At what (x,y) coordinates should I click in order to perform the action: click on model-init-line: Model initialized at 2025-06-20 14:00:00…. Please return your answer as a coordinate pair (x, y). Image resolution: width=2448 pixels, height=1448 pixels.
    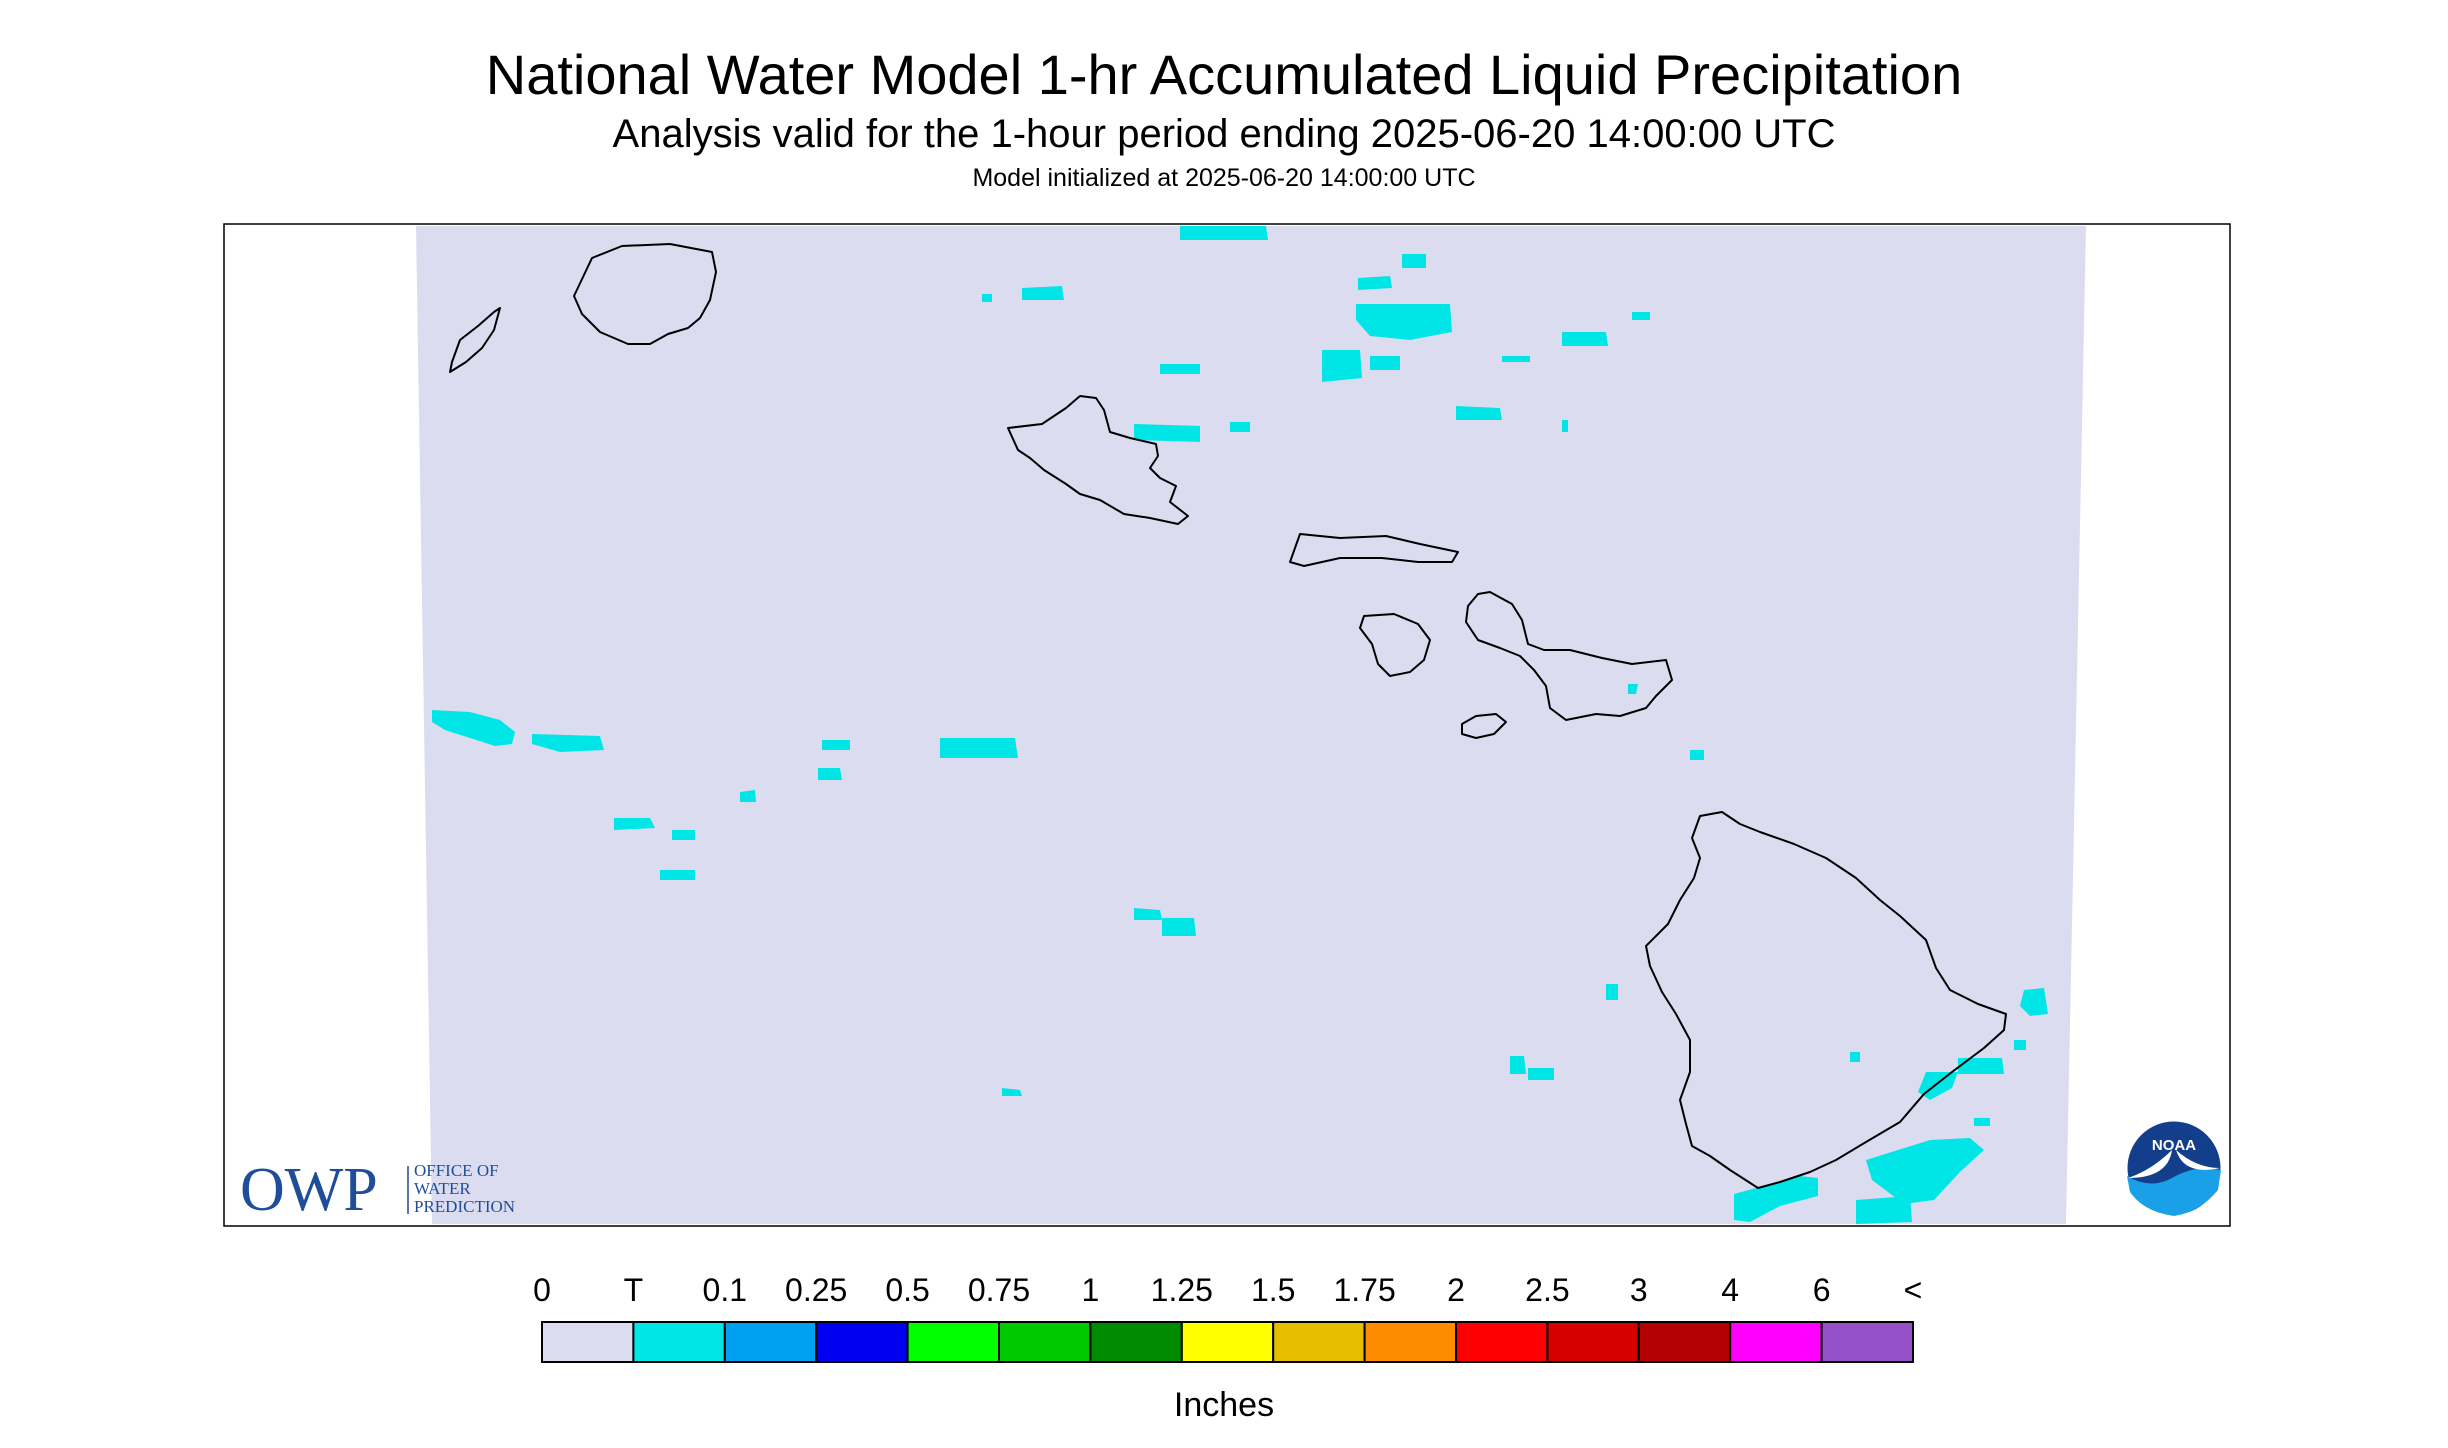
    Looking at the image, I should click on (1224, 178).